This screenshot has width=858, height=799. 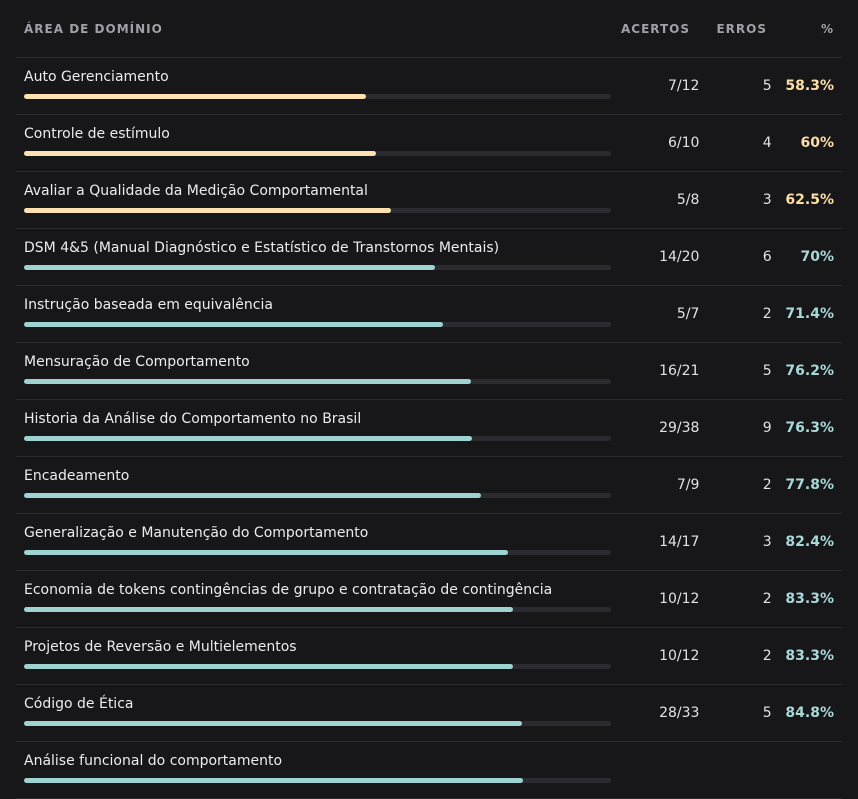 I want to click on row-acertos: 16/21, so click(x=679, y=371).